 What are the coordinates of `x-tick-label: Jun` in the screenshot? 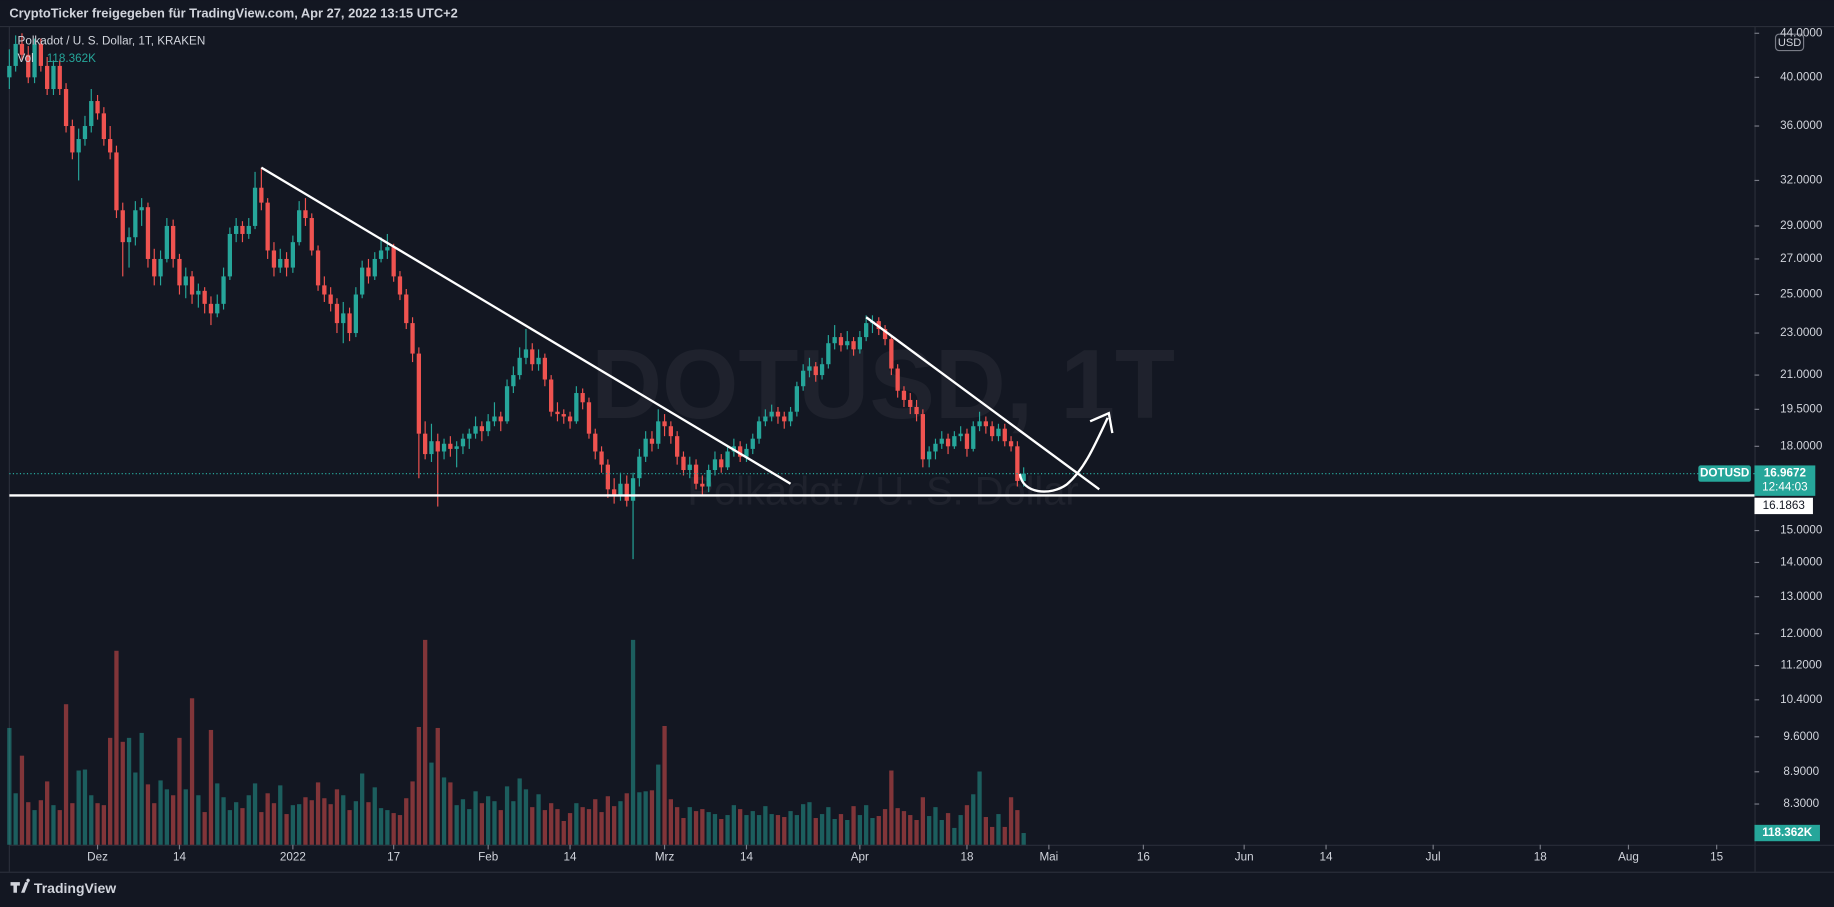 It's located at (1244, 857).